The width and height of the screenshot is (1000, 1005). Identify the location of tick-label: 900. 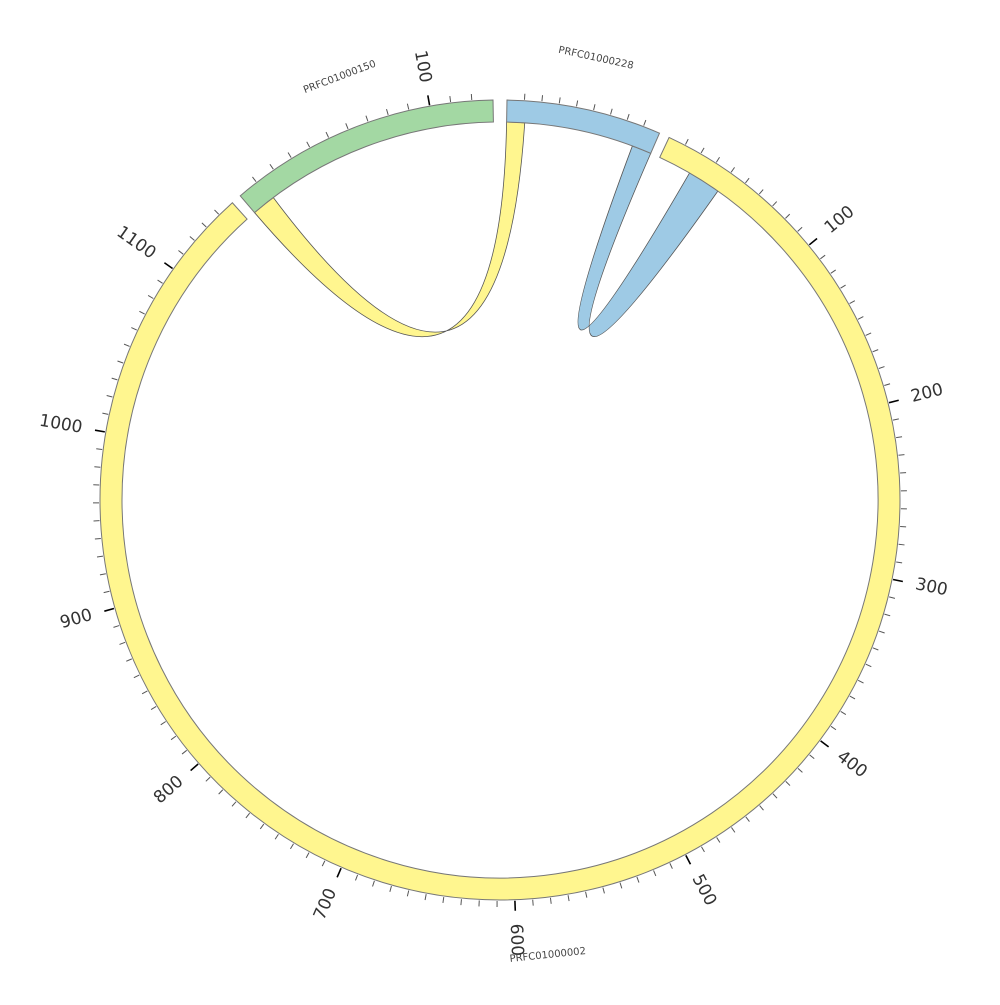
(76, 619).